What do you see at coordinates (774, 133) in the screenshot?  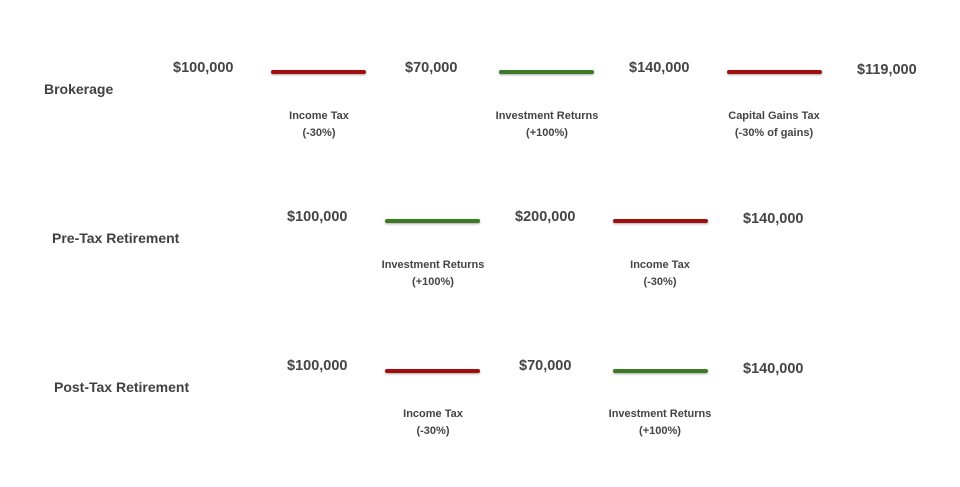 I see `step-detail: (-30% of gains)` at bounding box center [774, 133].